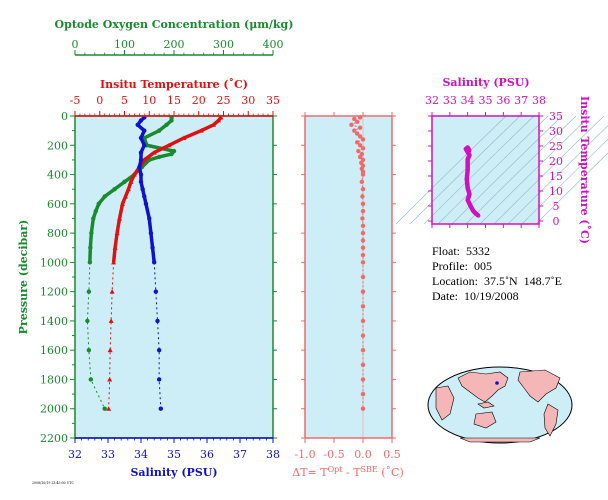  I want to click on world-map, so click(500, 405).